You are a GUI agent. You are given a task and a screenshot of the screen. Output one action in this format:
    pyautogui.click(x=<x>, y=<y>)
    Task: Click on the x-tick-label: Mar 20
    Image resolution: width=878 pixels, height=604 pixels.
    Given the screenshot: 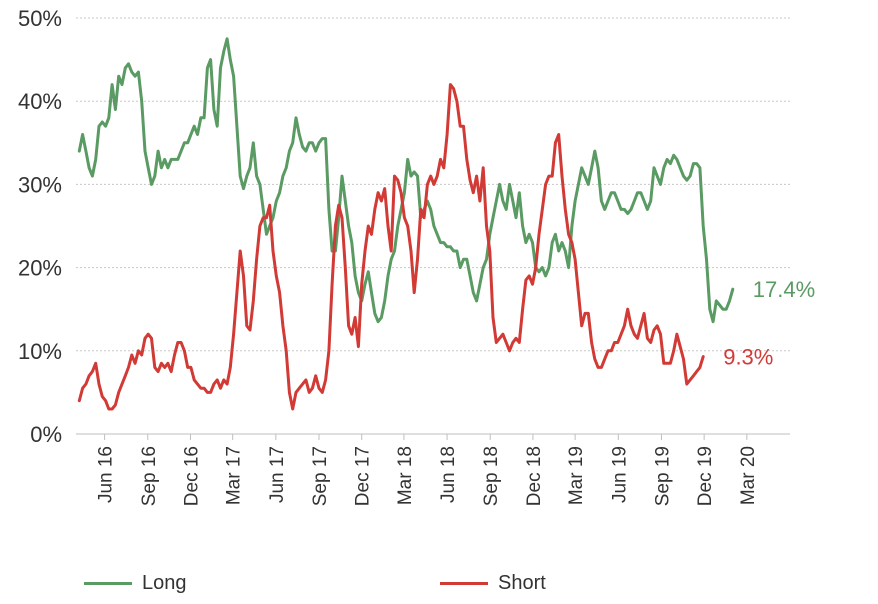 What is the action you would take?
    pyautogui.click(x=748, y=475)
    